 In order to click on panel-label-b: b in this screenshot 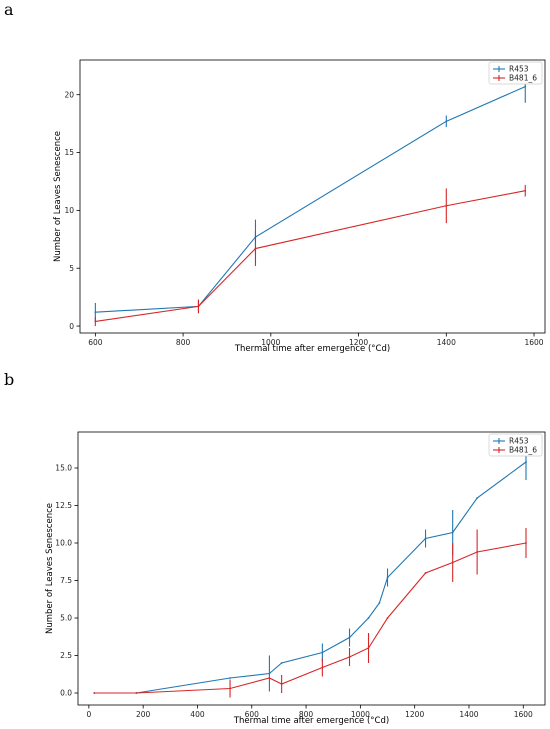, I will do `click(9, 379)`.